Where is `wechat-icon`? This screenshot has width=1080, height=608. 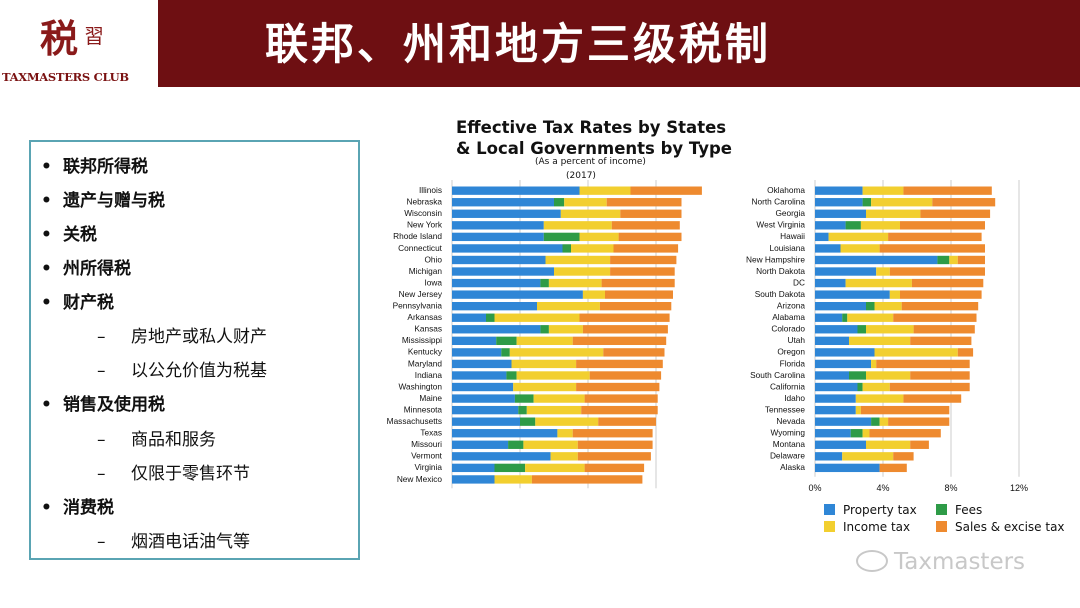 wechat-icon is located at coordinates (872, 561).